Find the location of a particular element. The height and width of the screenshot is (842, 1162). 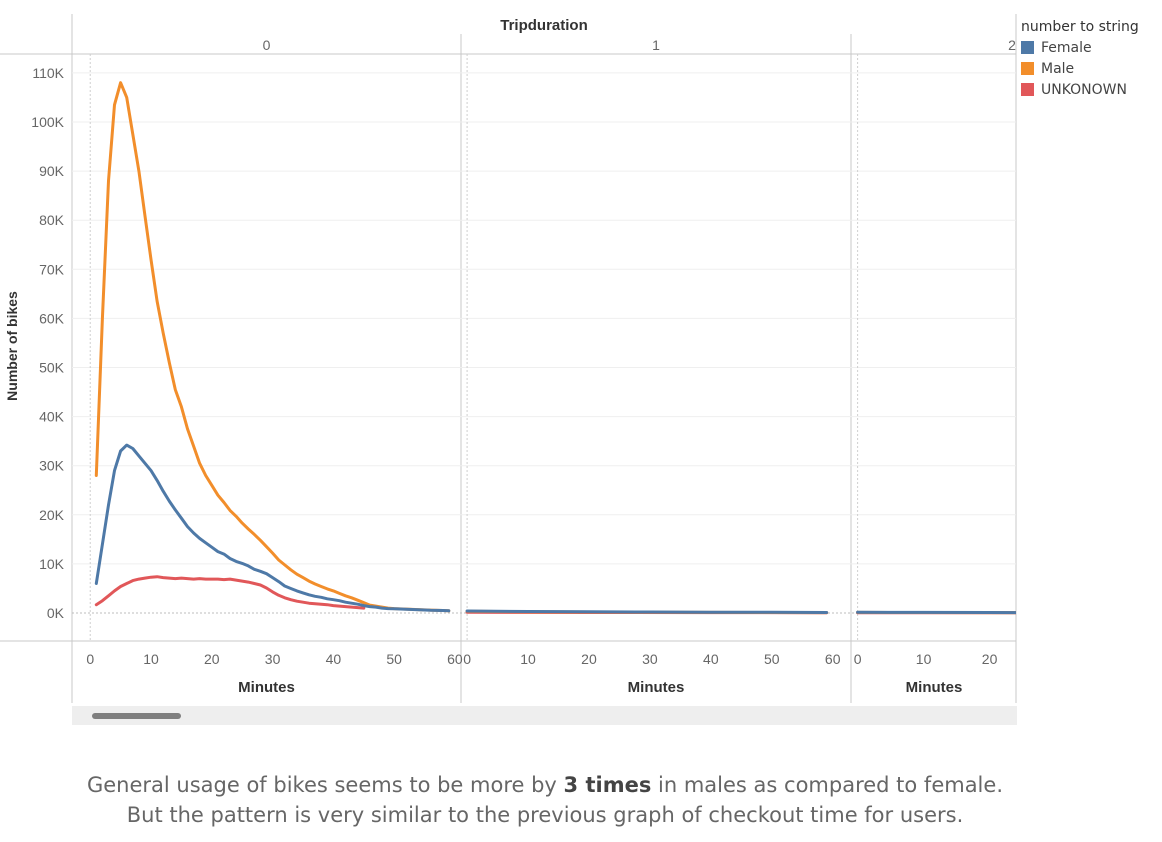

y-tick-label: 30K is located at coordinates (52, 466).